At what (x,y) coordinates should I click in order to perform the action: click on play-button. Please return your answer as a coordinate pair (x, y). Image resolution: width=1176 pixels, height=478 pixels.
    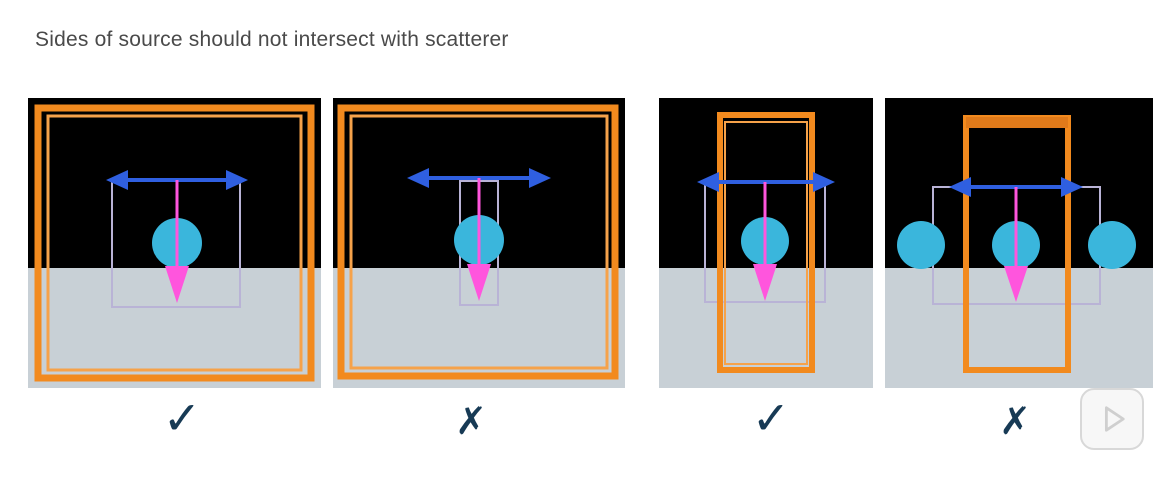
    Looking at the image, I should click on (1112, 419).